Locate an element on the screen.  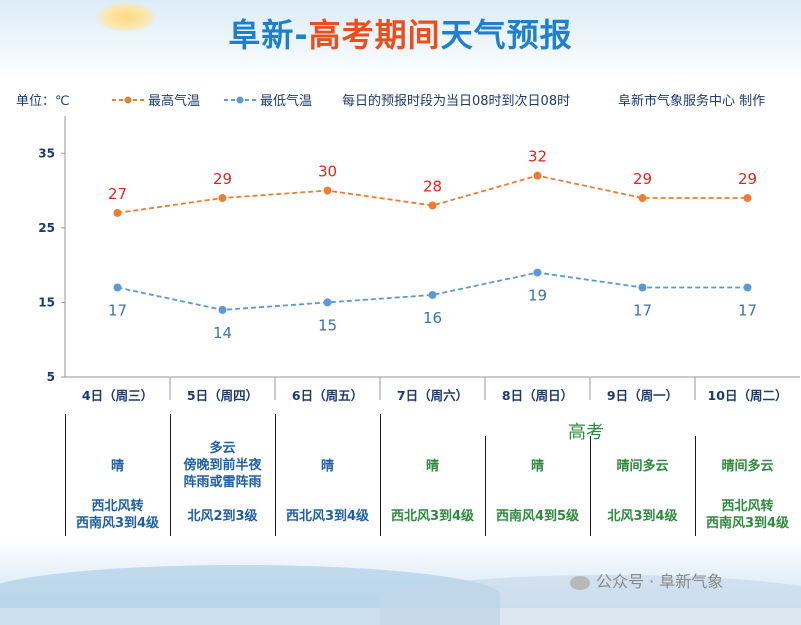
x-tick-label: 4日（周三） is located at coordinates (117, 395).